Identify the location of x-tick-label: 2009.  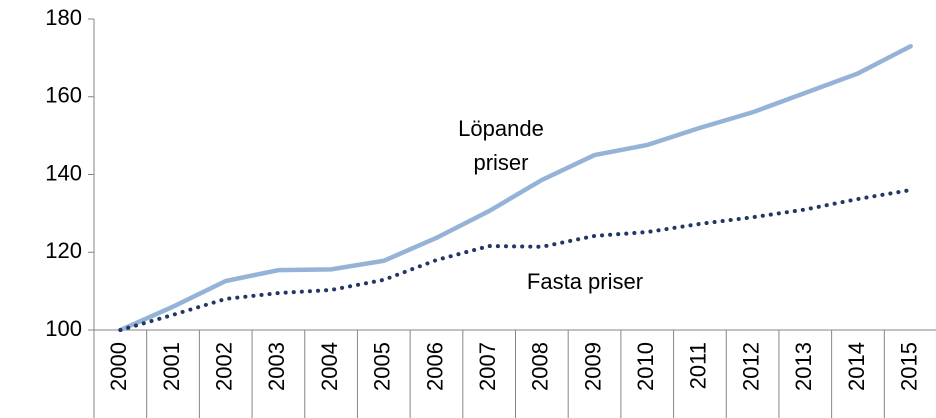
(592, 366).